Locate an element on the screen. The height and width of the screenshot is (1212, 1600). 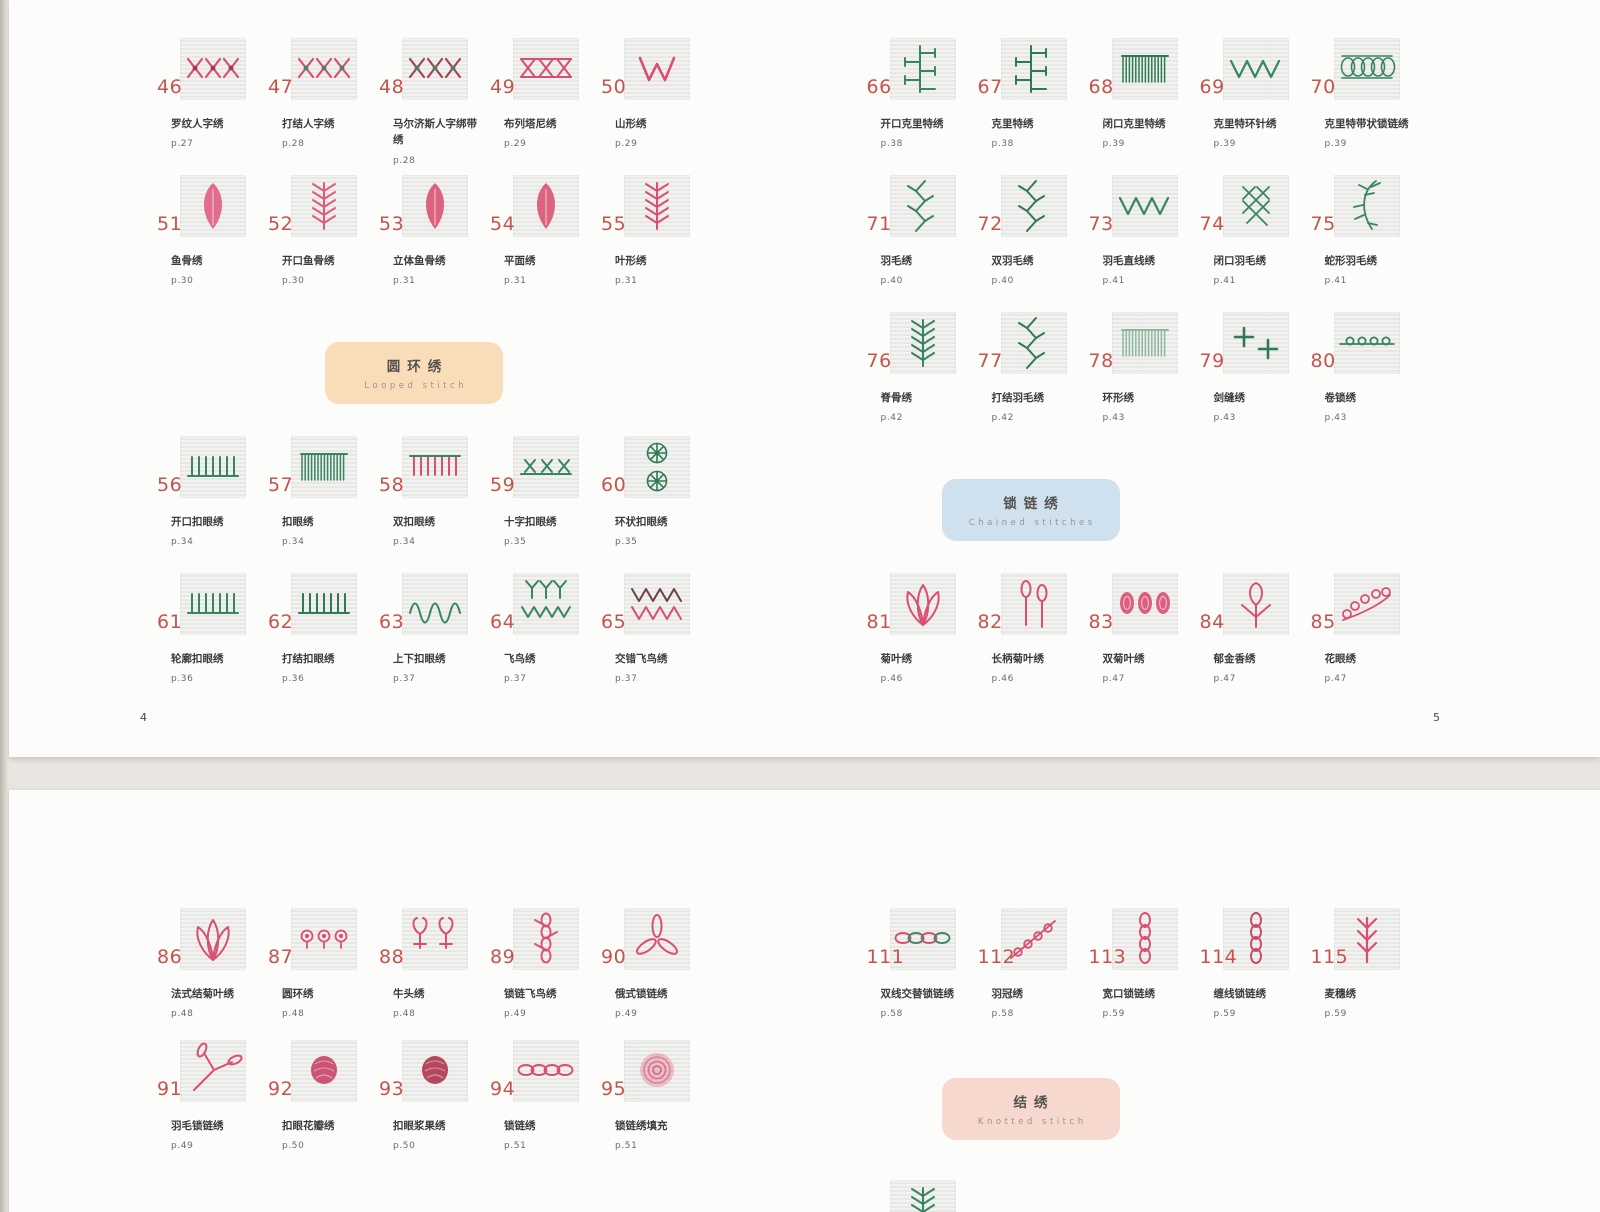
stitch-item: 51 鱼骨绣 p.30 is located at coordinates (212, 230).